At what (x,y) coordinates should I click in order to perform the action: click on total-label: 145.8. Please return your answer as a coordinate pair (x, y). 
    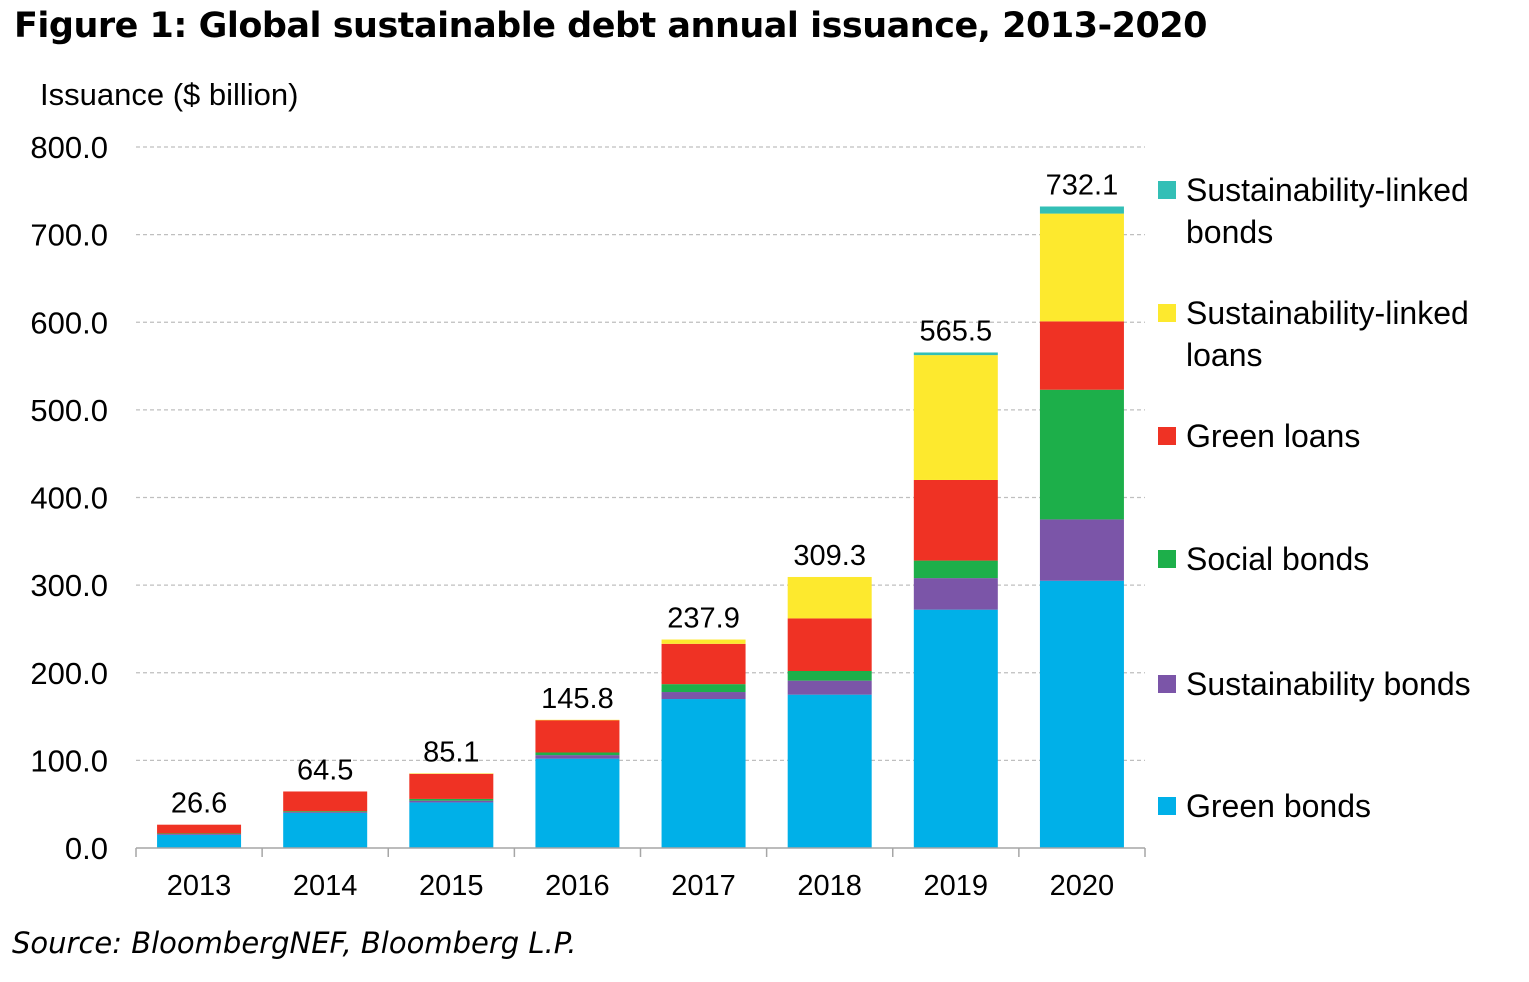
    Looking at the image, I should click on (577, 699).